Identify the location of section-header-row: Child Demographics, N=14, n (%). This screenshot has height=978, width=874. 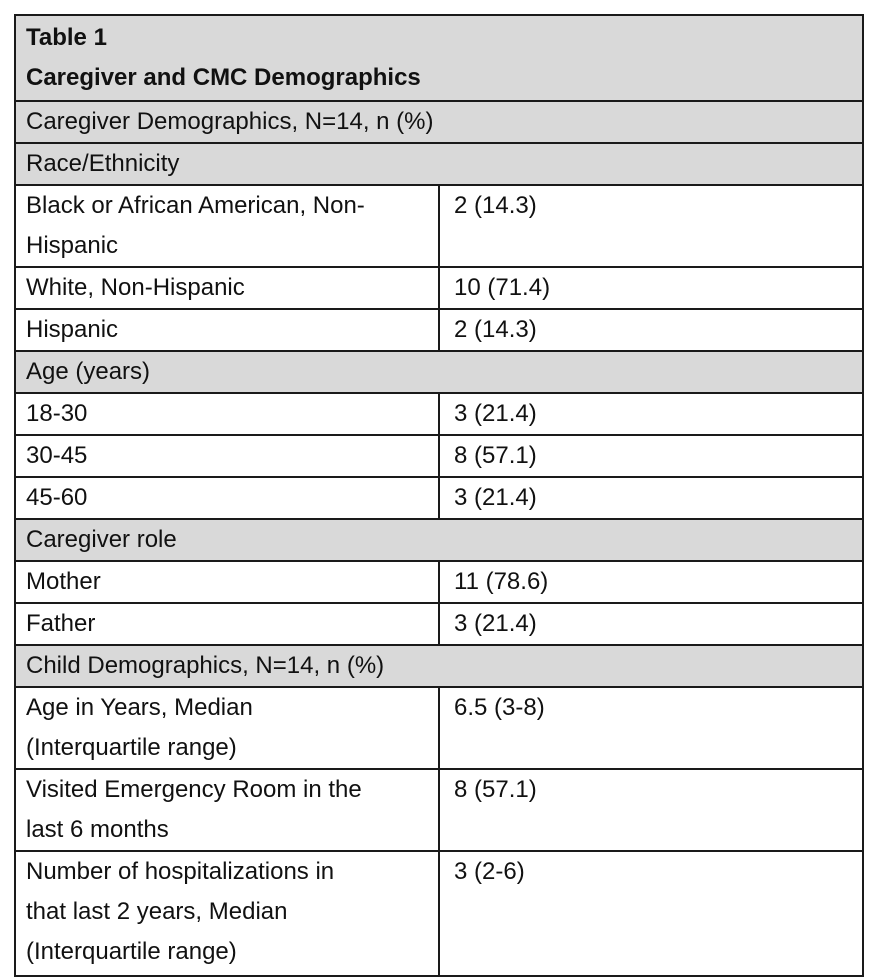
(439, 666).